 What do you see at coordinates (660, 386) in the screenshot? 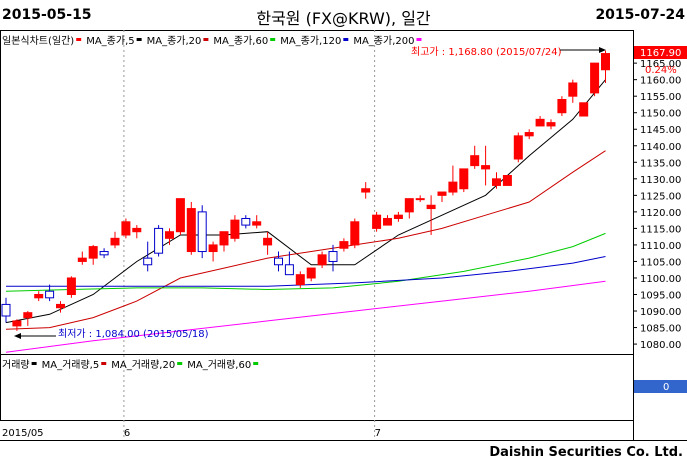
I see `volume-value-box` at bounding box center [660, 386].